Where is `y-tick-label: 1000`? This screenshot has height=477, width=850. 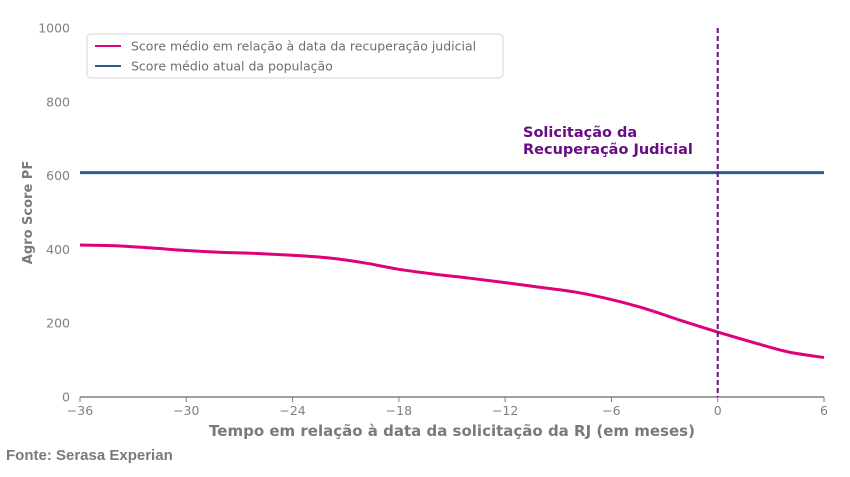 y-tick-label: 1000 is located at coordinates (54, 28).